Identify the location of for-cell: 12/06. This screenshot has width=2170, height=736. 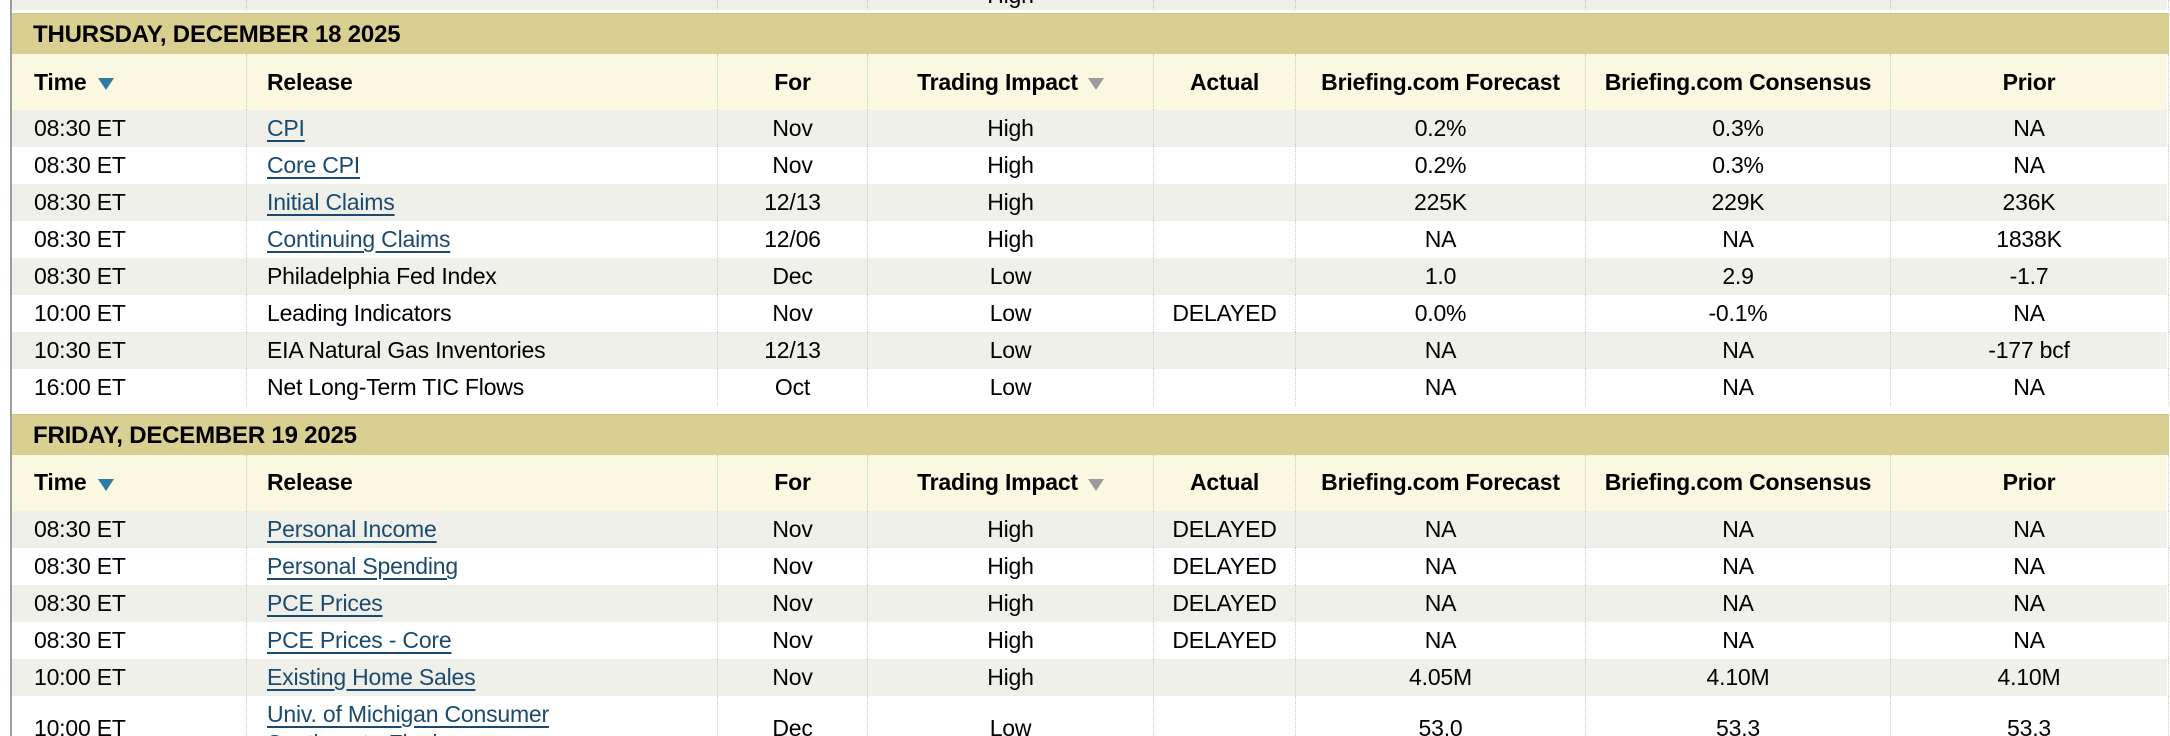
(792, 239).